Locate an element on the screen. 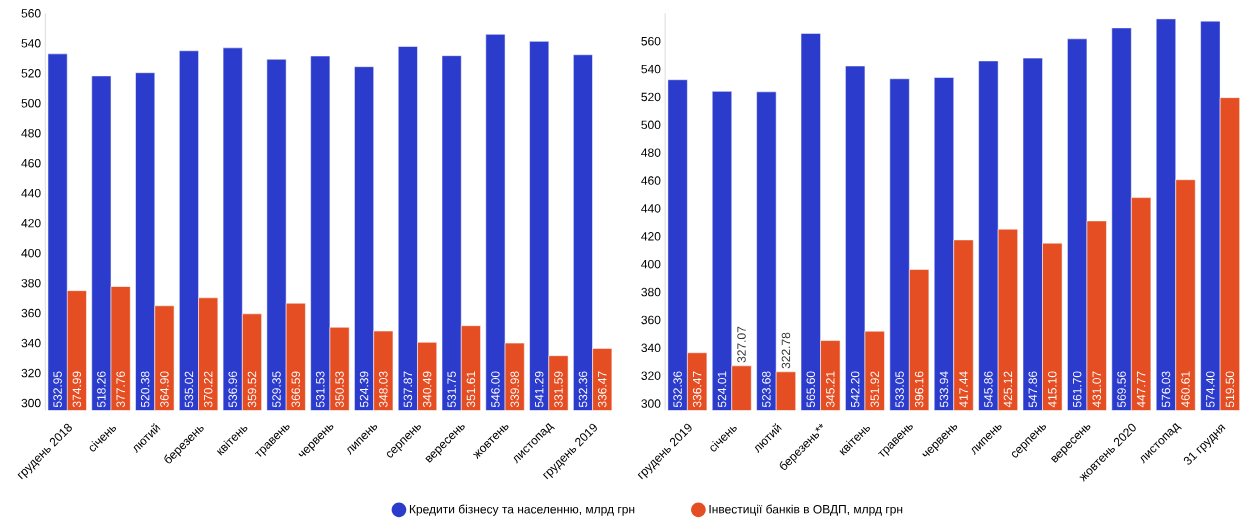 Image resolution: width=1249 pixels, height=528 pixels. data-label: 340.49 is located at coordinates (427, 389).